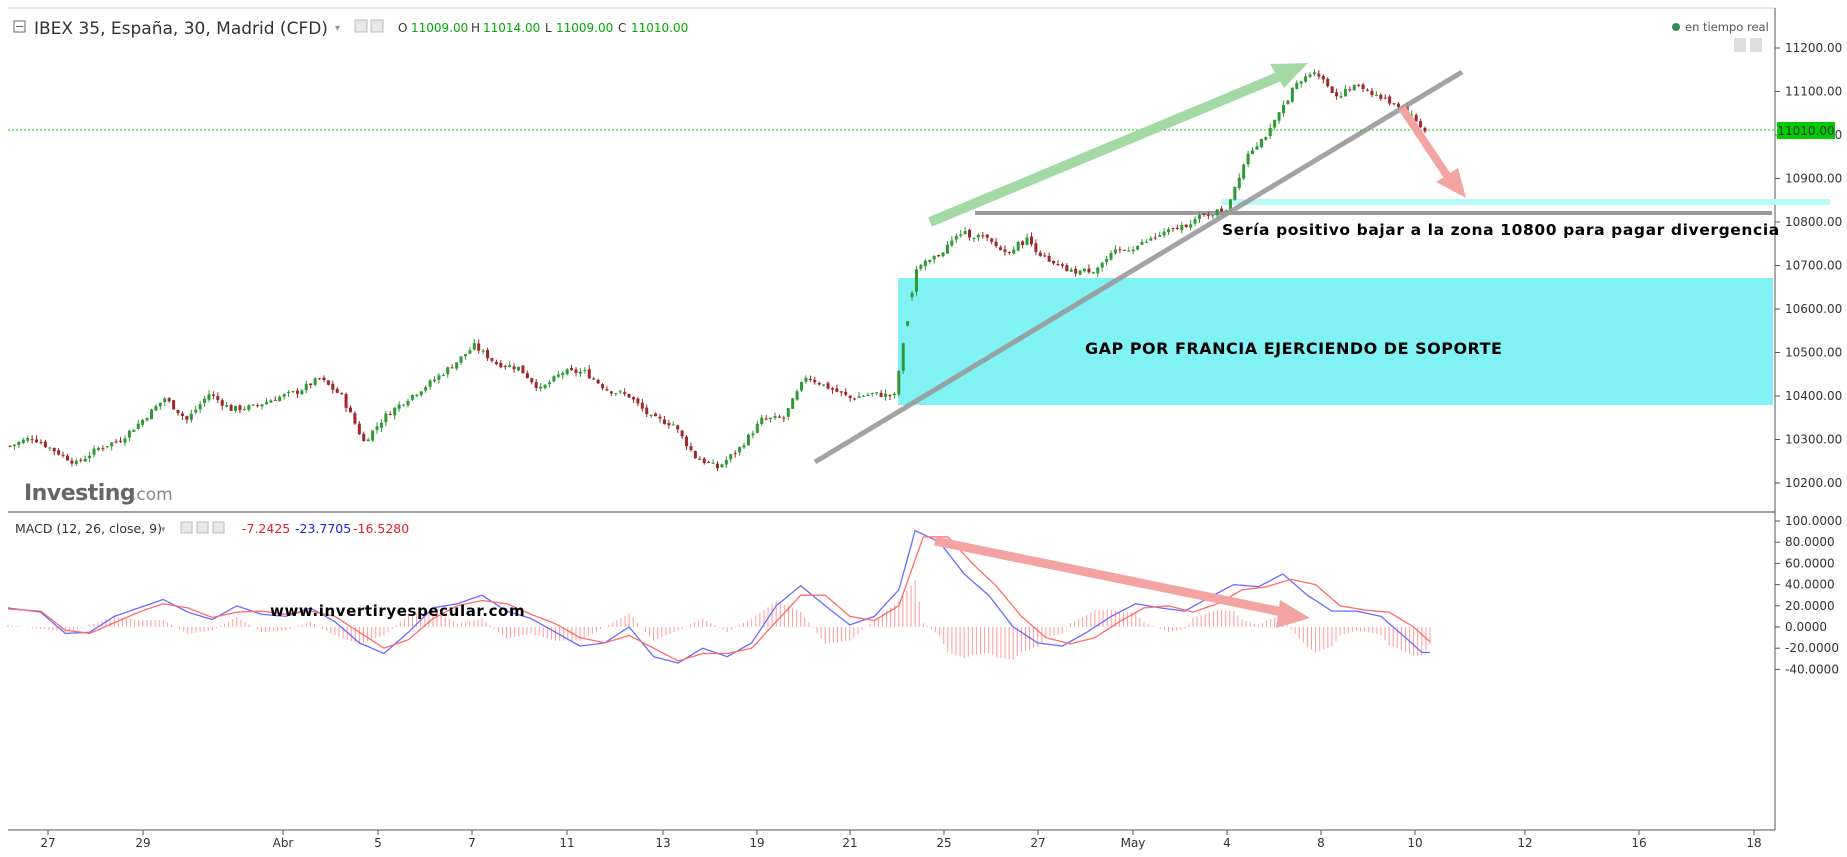 The width and height of the screenshot is (1847, 857). What do you see at coordinates (163, 529) in the screenshot?
I see `macd-dropdown-icon: ▾` at bounding box center [163, 529].